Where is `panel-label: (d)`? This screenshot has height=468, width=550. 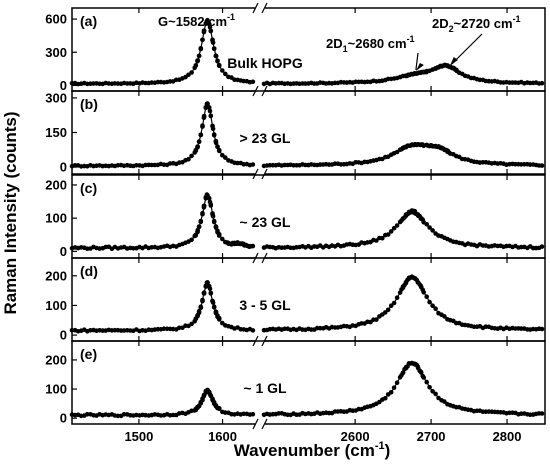
panel-label: (d) is located at coordinates (89, 271).